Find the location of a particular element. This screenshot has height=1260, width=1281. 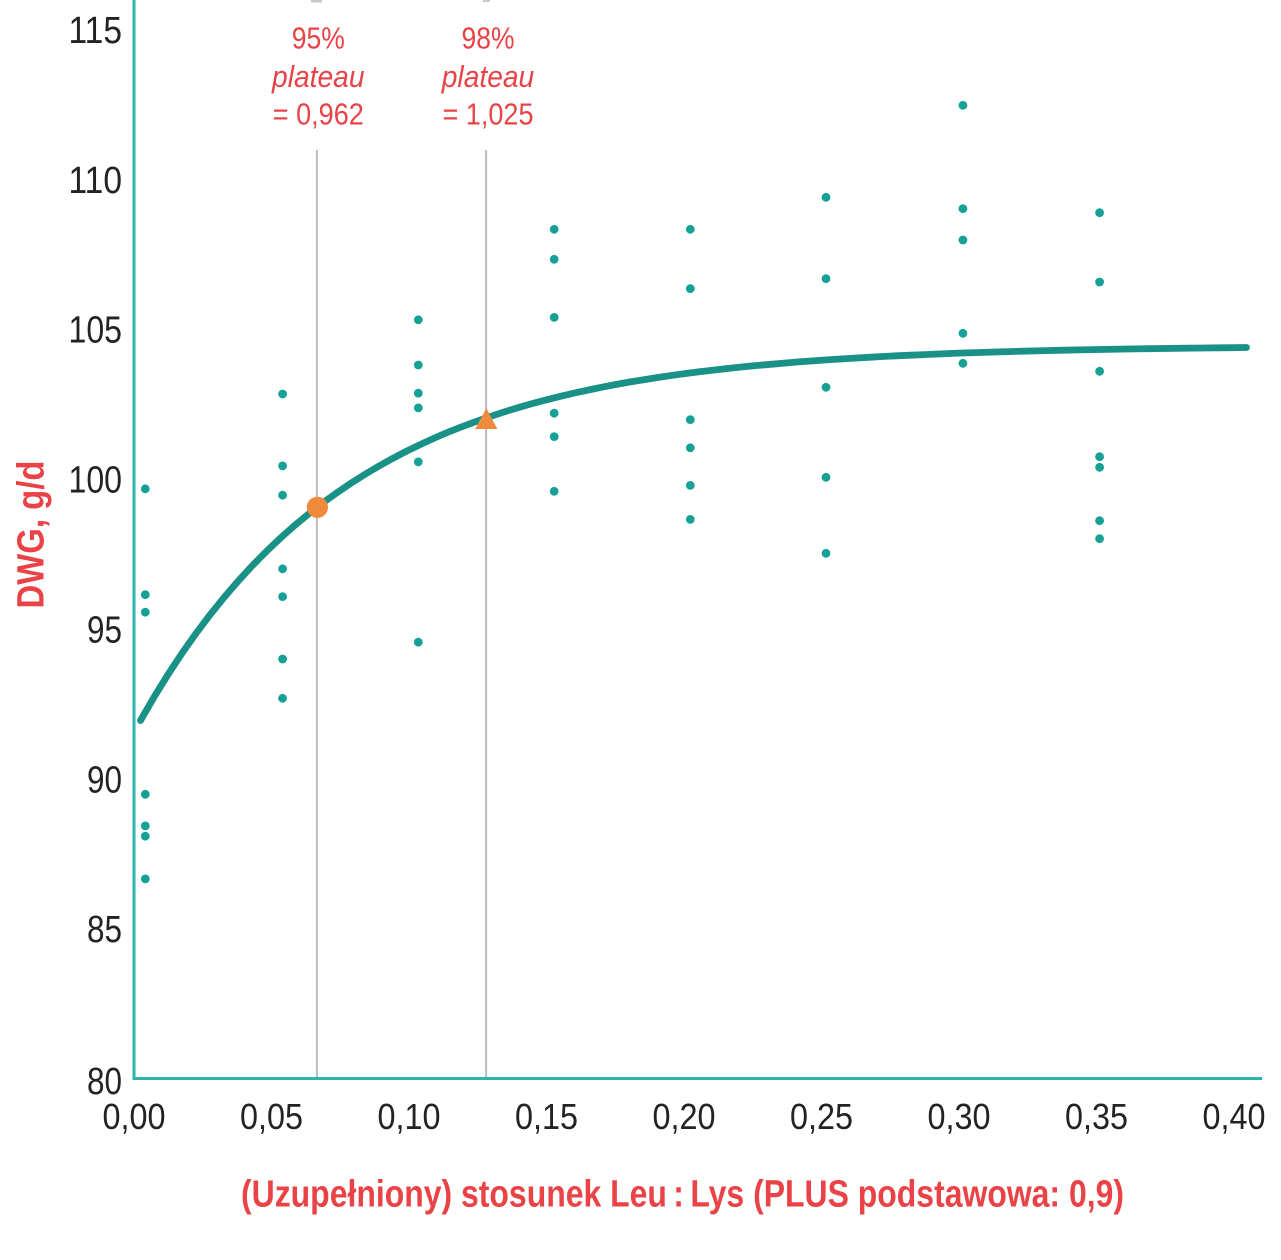

svg-text: 0,30 is located at coordinates (959, 1116).